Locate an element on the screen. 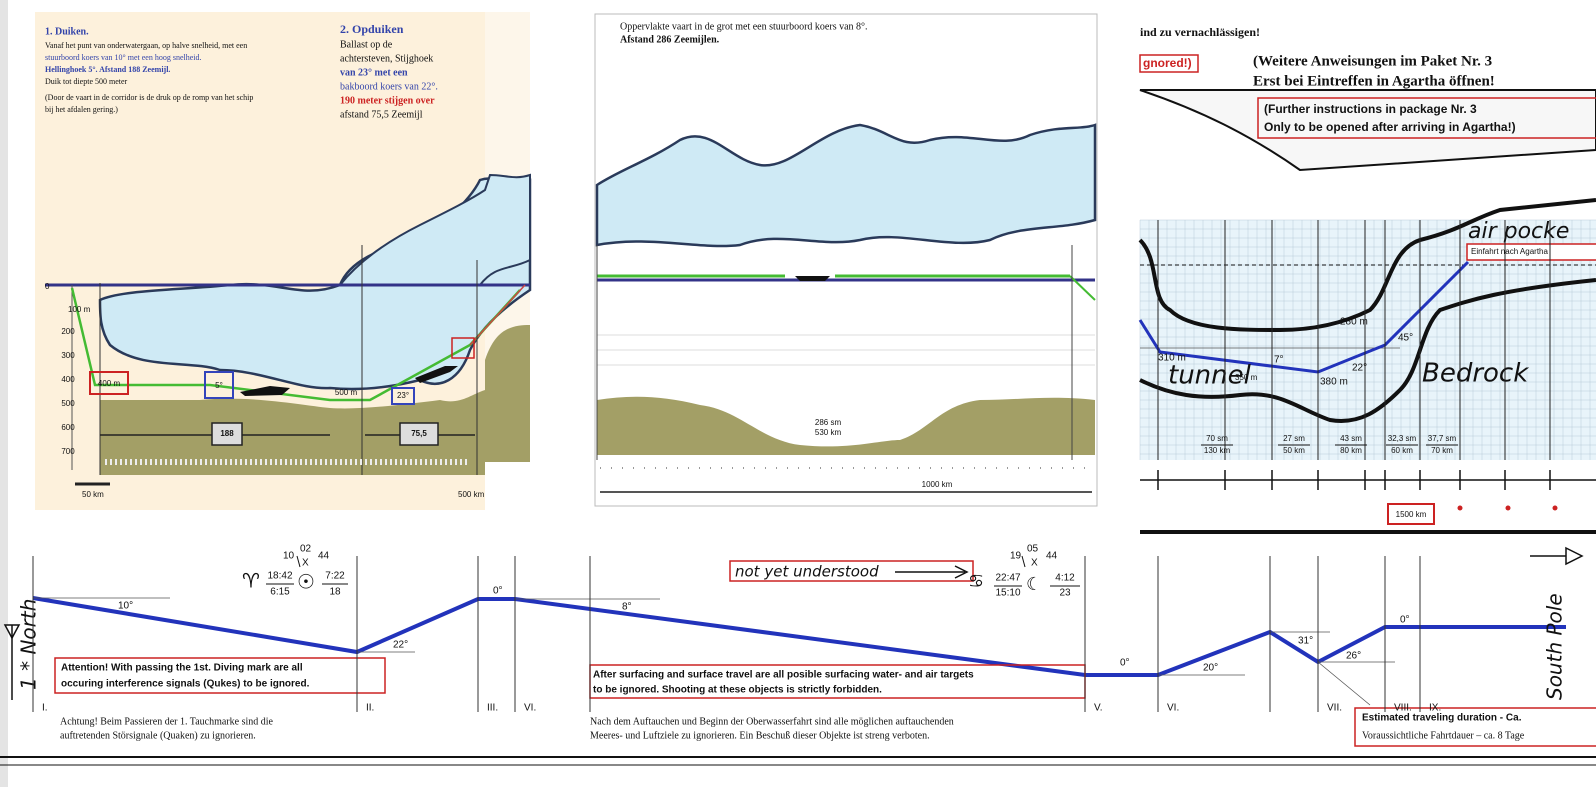  text-line: Afstand 286 Zeemijlen. is located at coordinates (670, 39).